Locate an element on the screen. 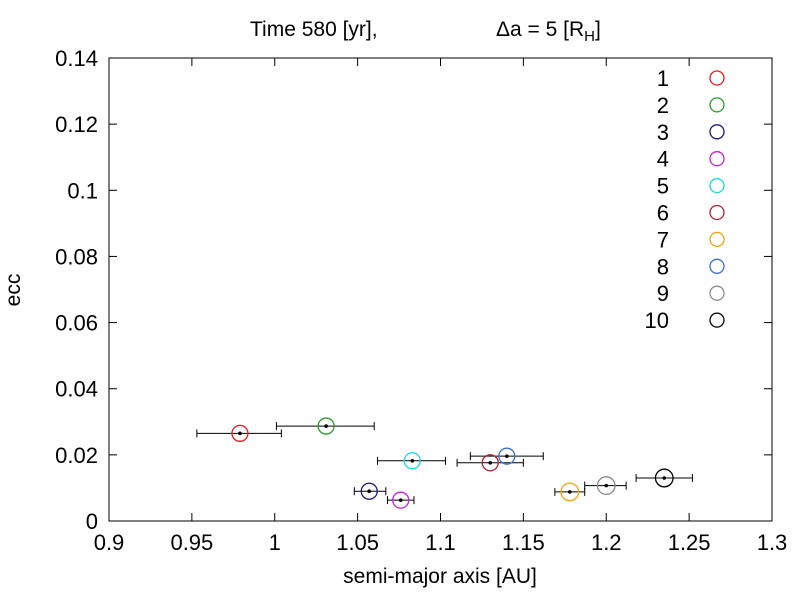 This screenshot has width=800, height=600. legend-label-4: 4 is located at coordinates (663, 159).